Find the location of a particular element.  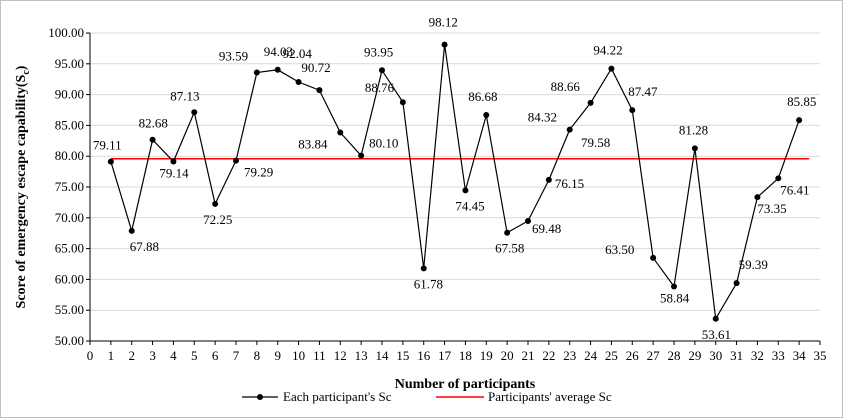

data-label: 79.29 is located at coordinates (258, 172).